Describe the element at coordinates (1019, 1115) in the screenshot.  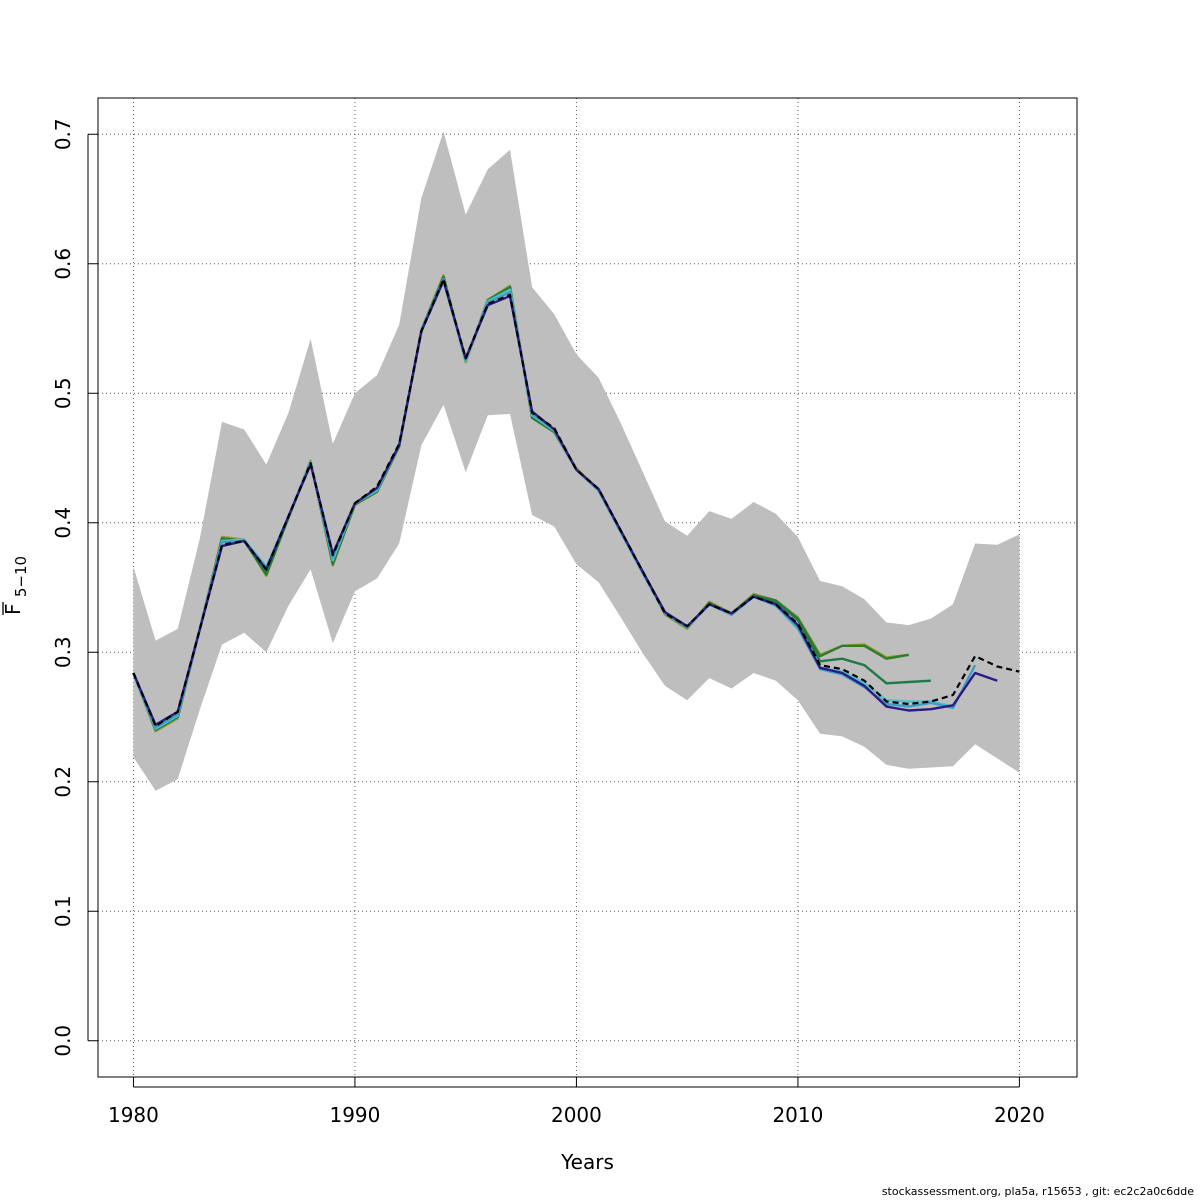
I see `x-tick-label: 2020` at that location.